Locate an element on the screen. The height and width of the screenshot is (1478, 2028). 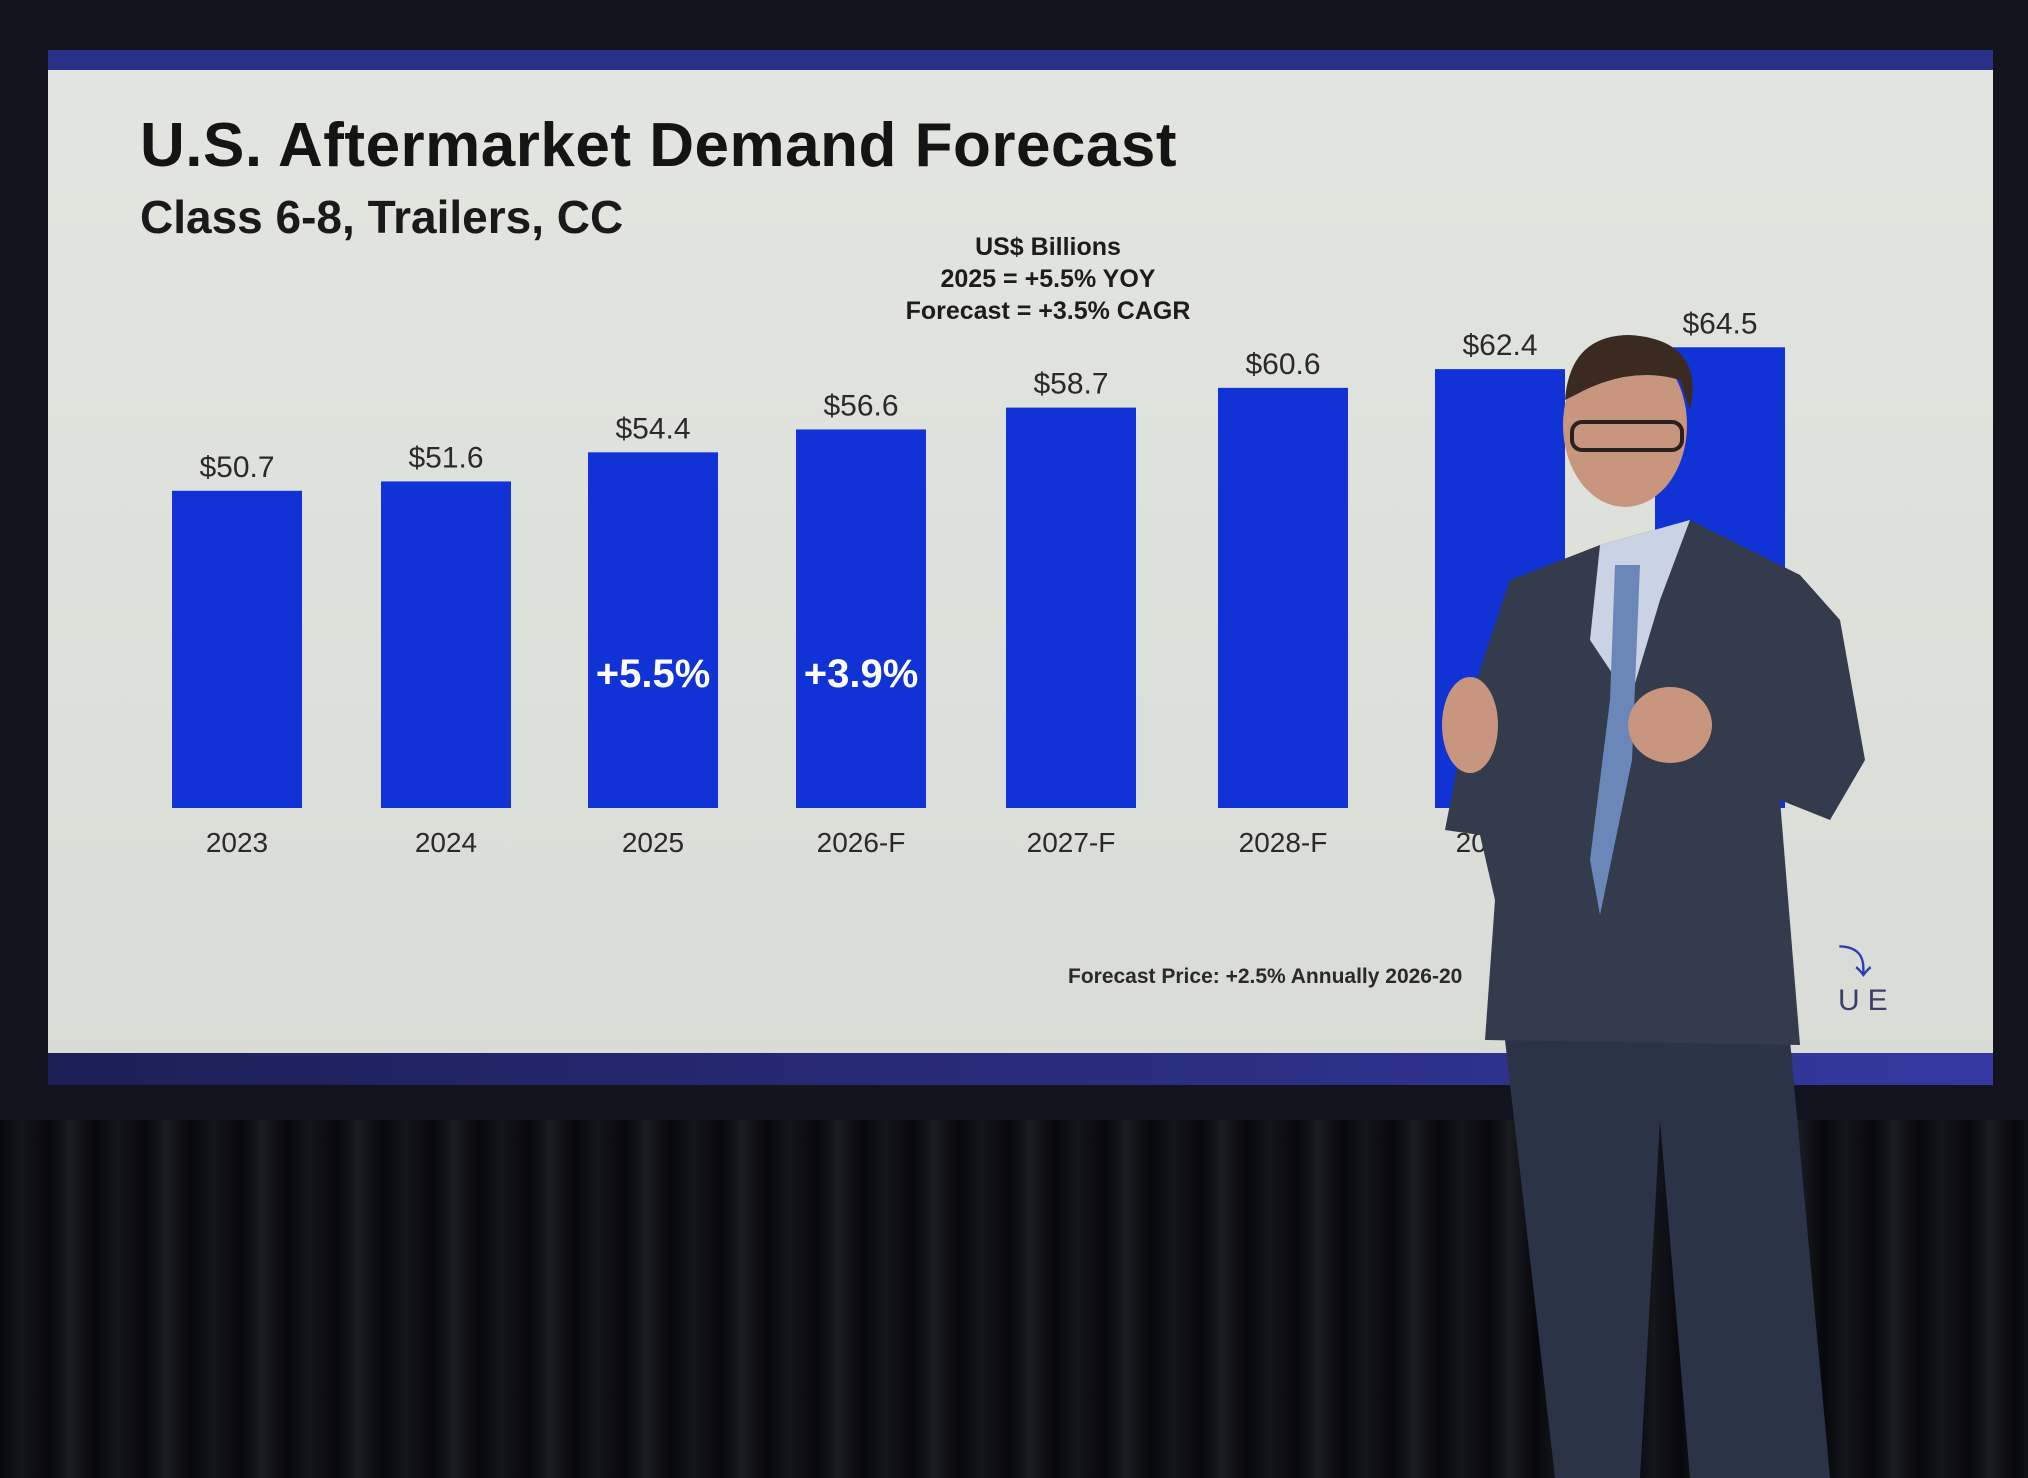
yoy-note: 2025 = +5.5% YOY is located at coordinates (1048, 279).